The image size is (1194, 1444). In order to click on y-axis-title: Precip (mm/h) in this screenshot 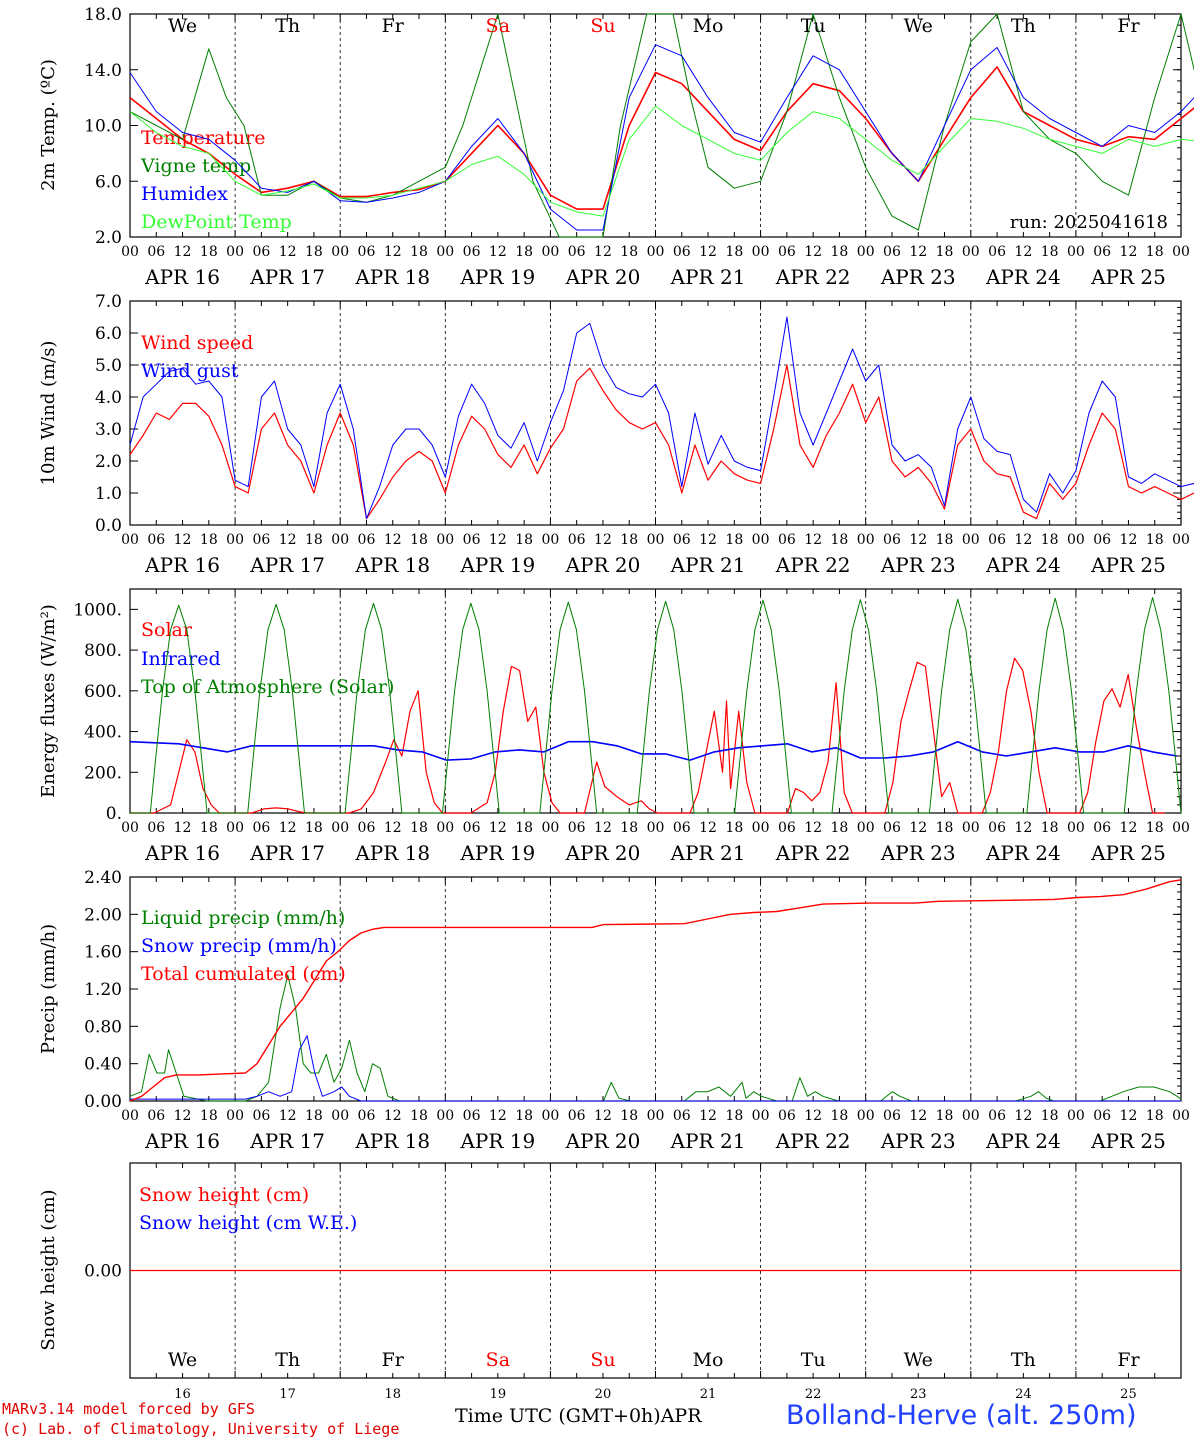, I will do `click(48, 989)`.